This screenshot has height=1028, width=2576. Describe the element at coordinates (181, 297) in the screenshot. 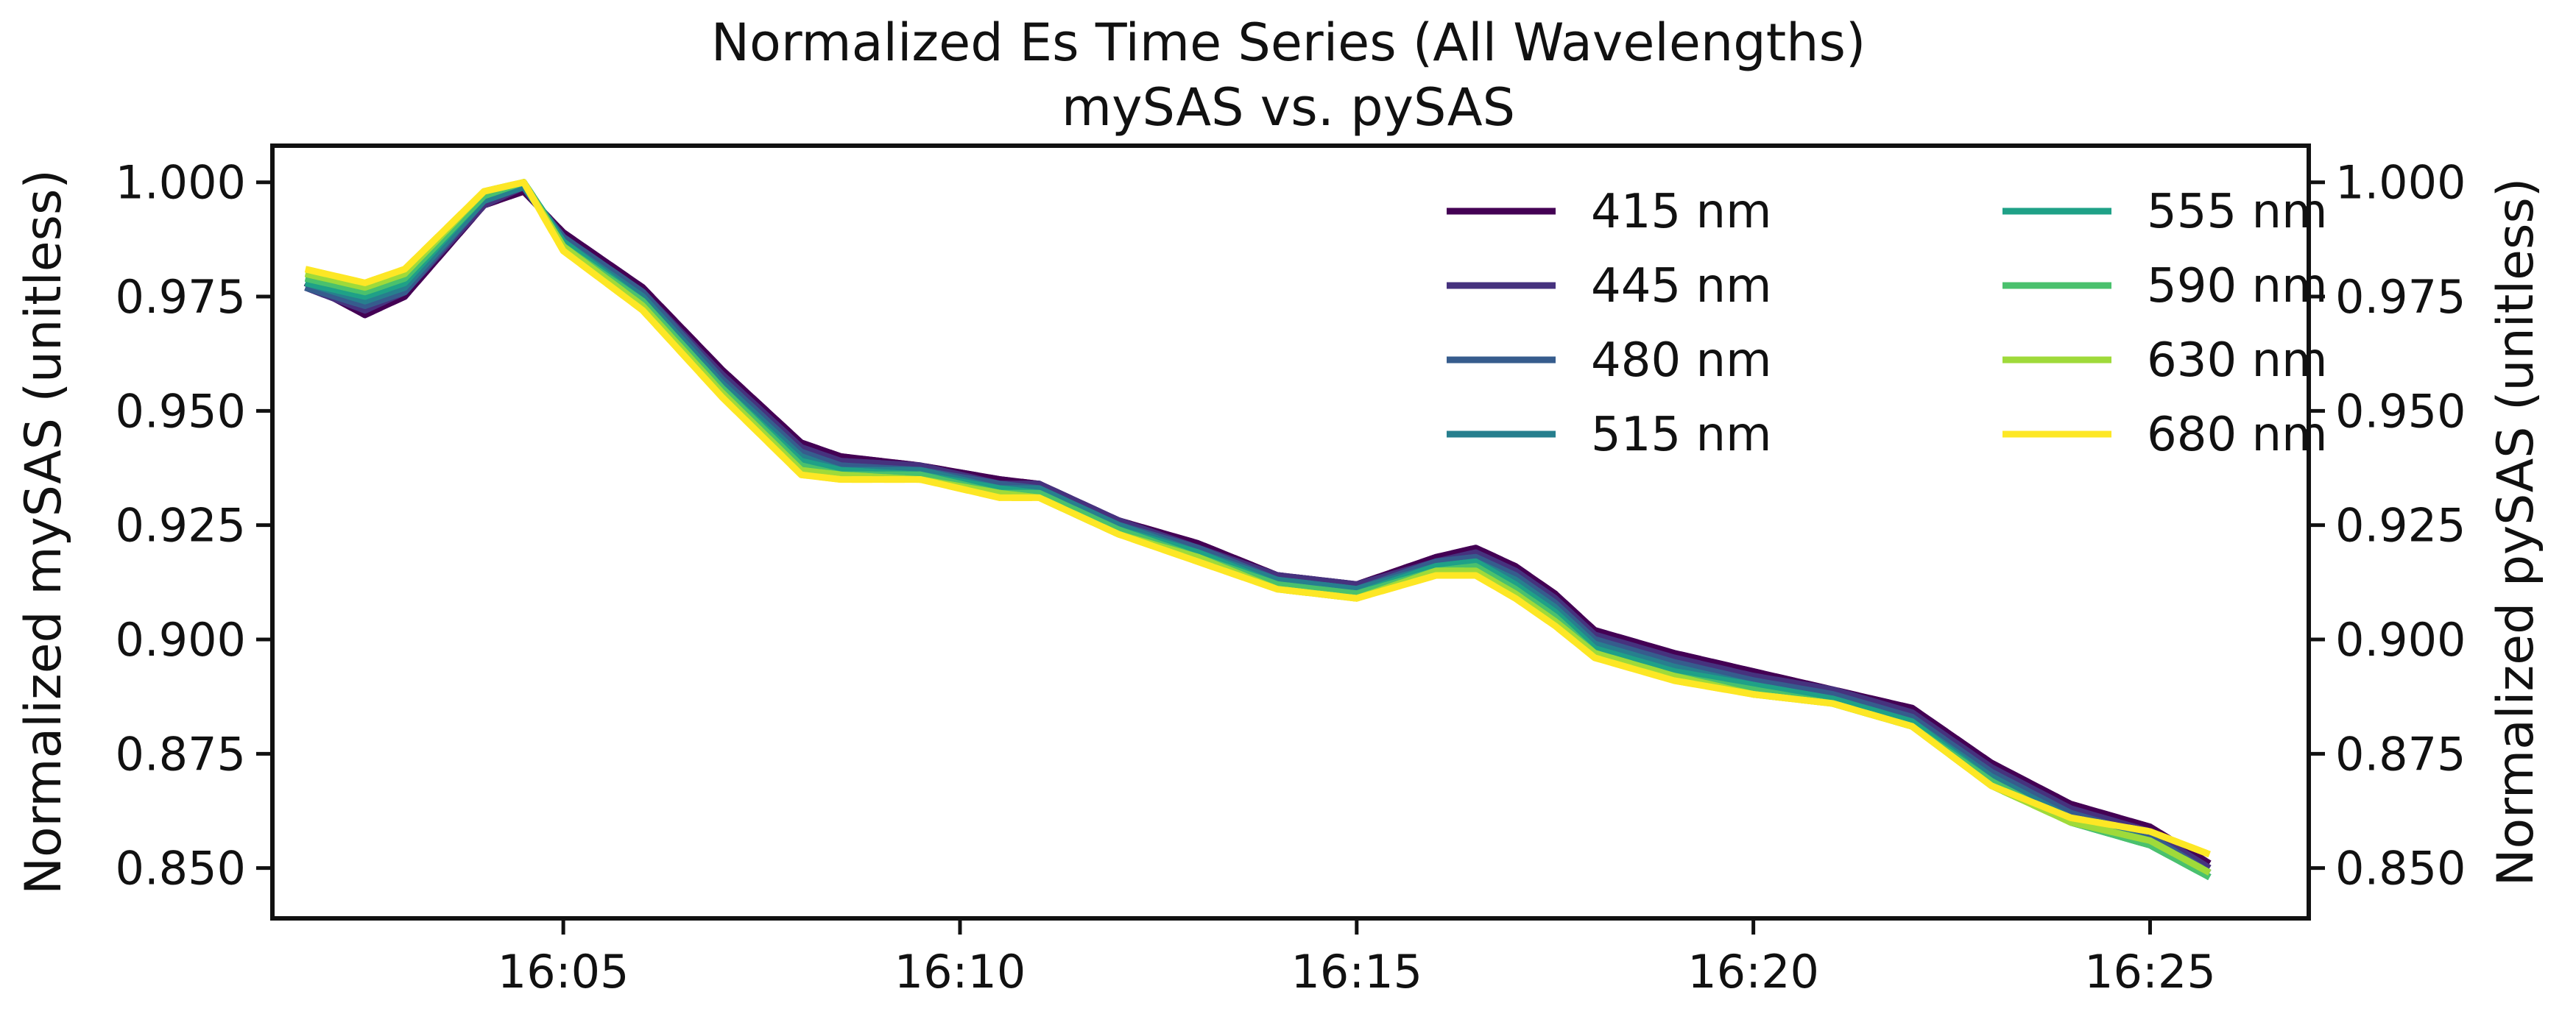

I see `y-tick-label-left: 0.975` at that location.